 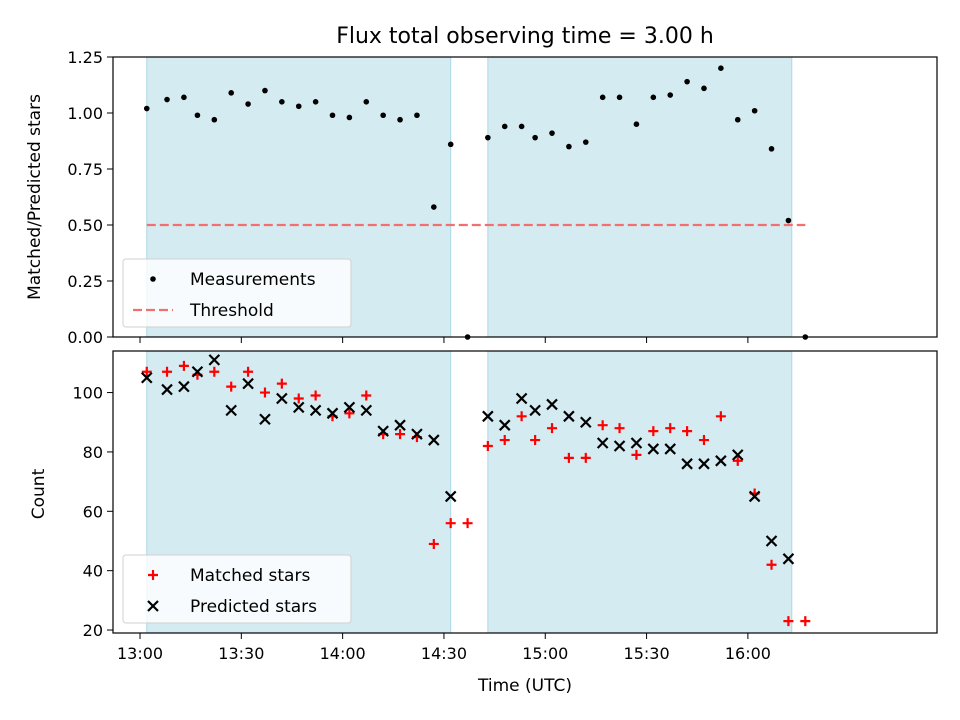 I want to click on y-tick-label: 60, so click(x=93, y=511).